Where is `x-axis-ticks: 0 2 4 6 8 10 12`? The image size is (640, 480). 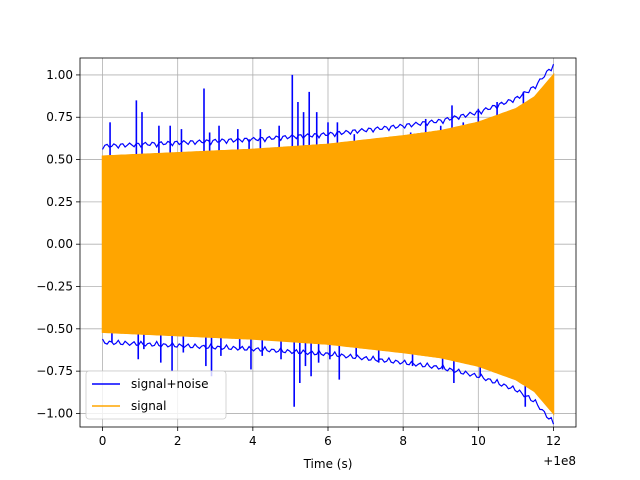 x-axis-ticks: 0 2 4 6 8 10 12 is located at coordinates (330, 437).